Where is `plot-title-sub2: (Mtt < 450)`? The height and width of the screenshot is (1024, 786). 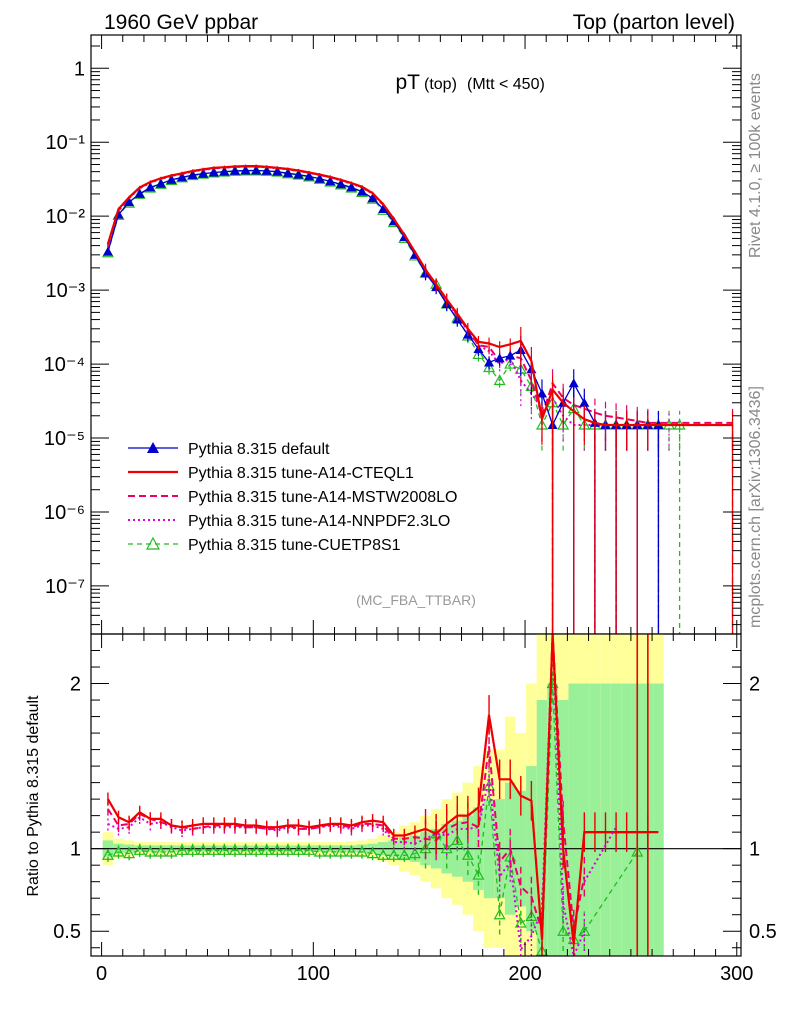 plot-title-sub2: (Mtt < 450) is located at coordinates (506, 84).